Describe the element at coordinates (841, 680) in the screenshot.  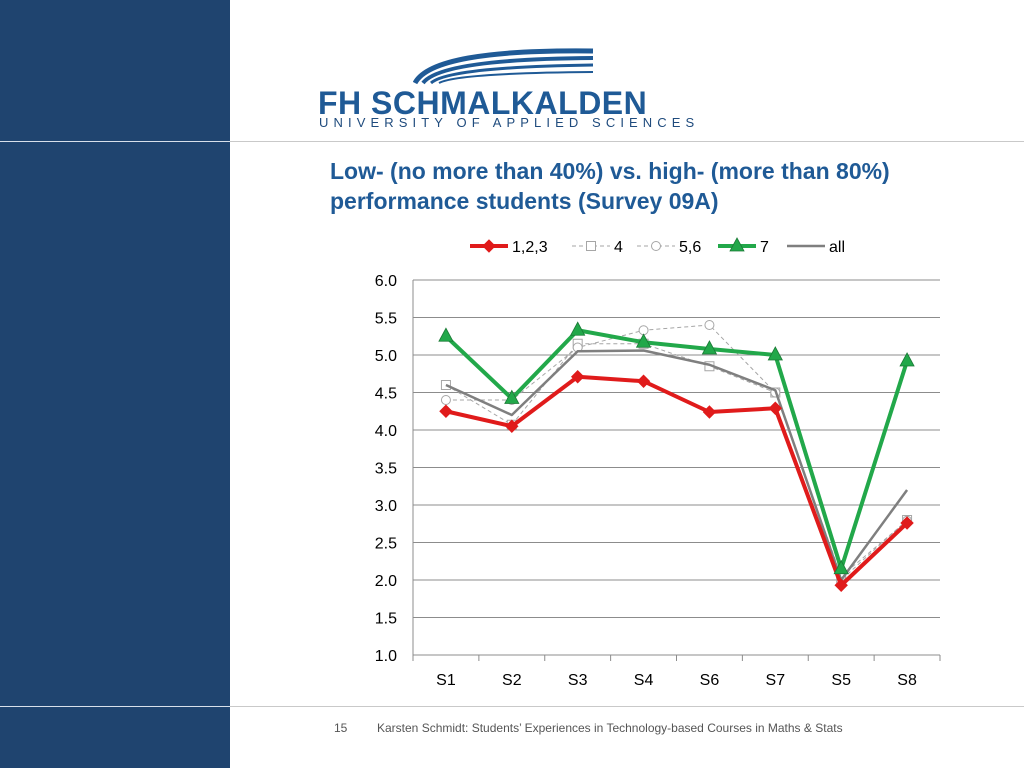
I see `x-tick-label: S5` at that location.